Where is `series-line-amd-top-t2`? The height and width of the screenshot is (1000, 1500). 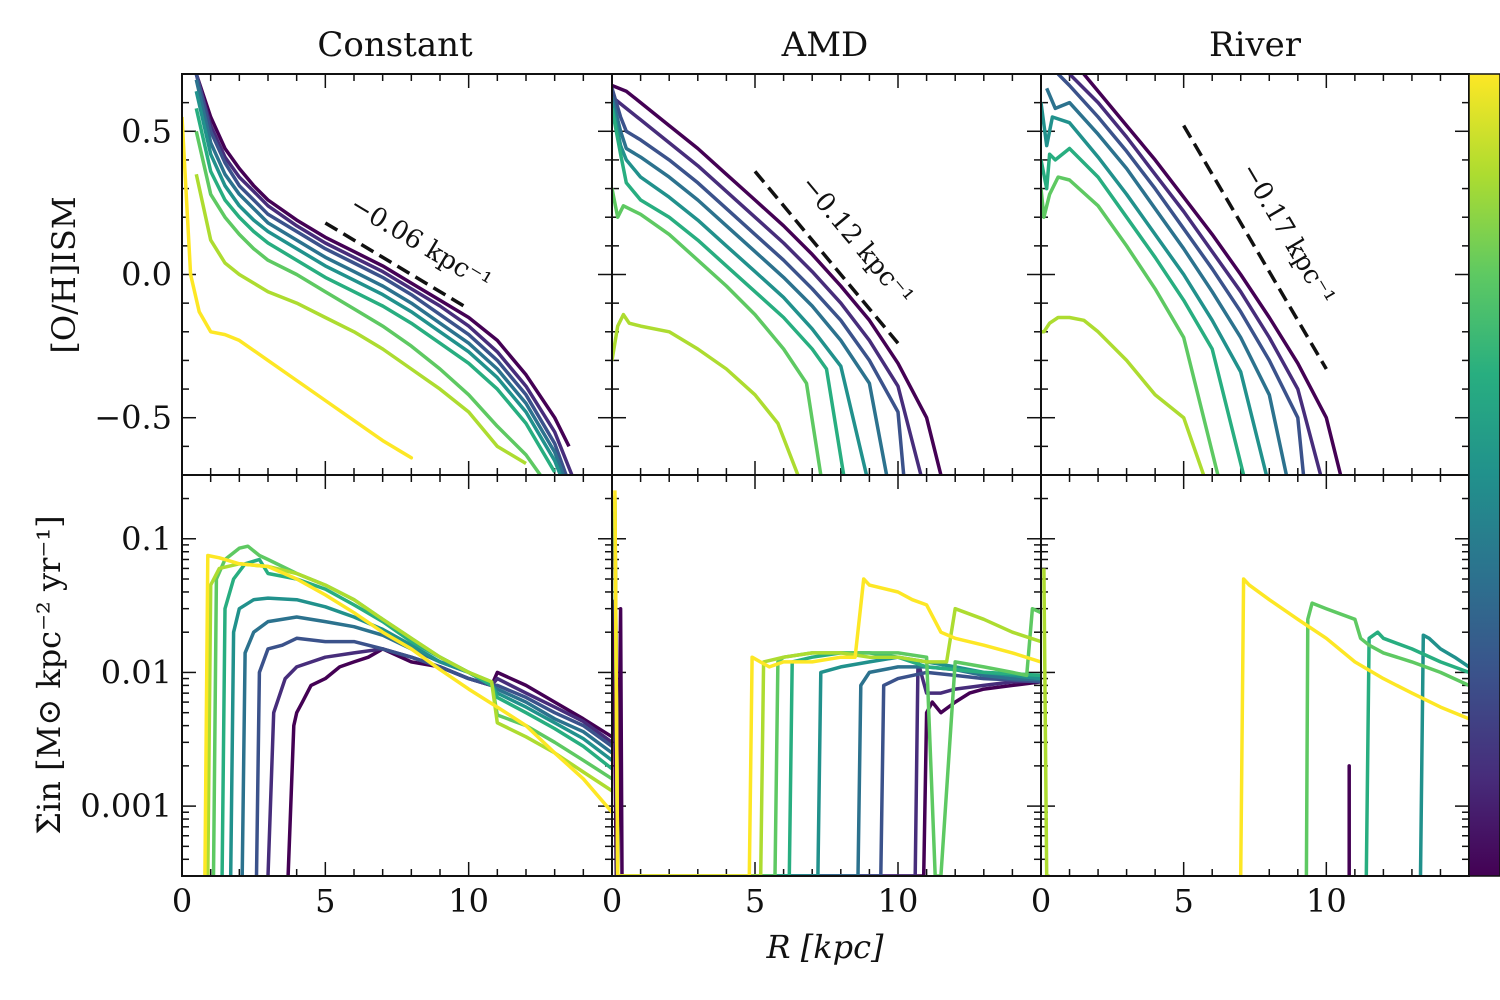 series-line-amd-top-t2 is located at coordinates (767, 285).